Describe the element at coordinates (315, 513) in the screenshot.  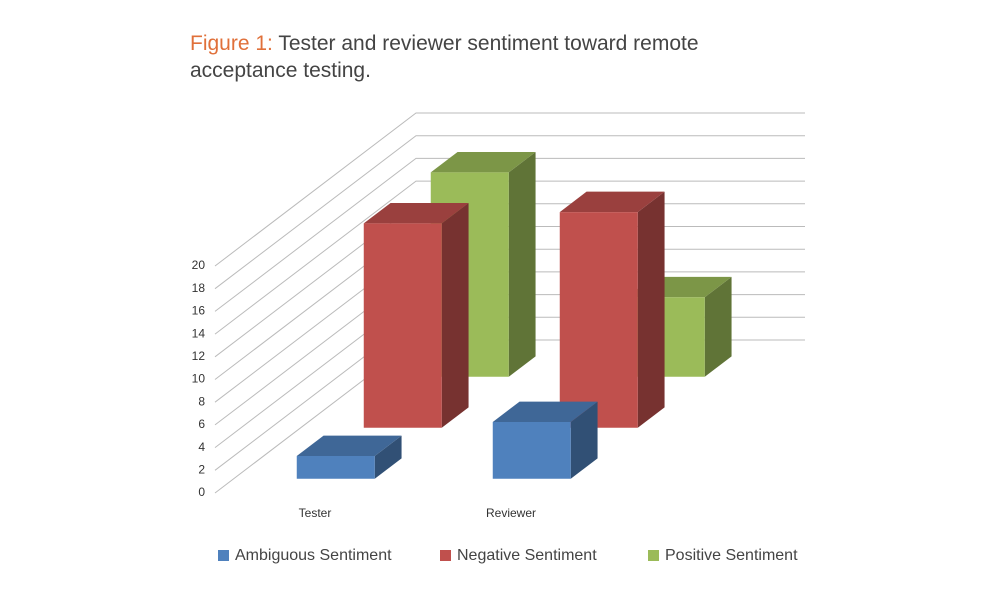
I see `x-tick-label: Tester` at that location.